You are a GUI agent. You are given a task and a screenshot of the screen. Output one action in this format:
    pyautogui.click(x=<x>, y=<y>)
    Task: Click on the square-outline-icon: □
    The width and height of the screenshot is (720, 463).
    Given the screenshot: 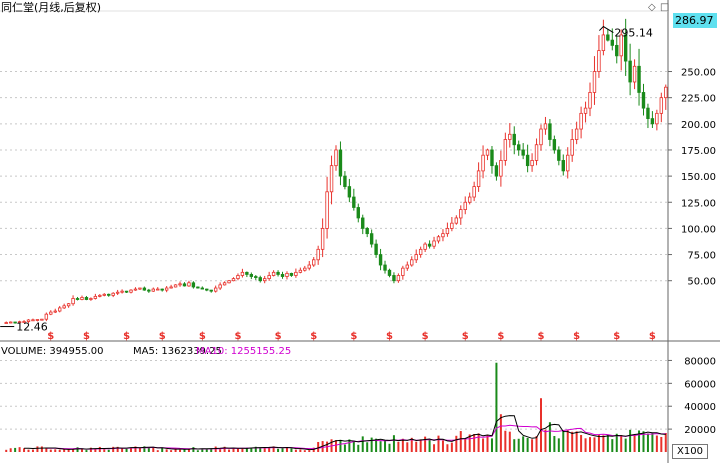 What is the action you would take?
    pyautogui.click(x=665, y=7)
    